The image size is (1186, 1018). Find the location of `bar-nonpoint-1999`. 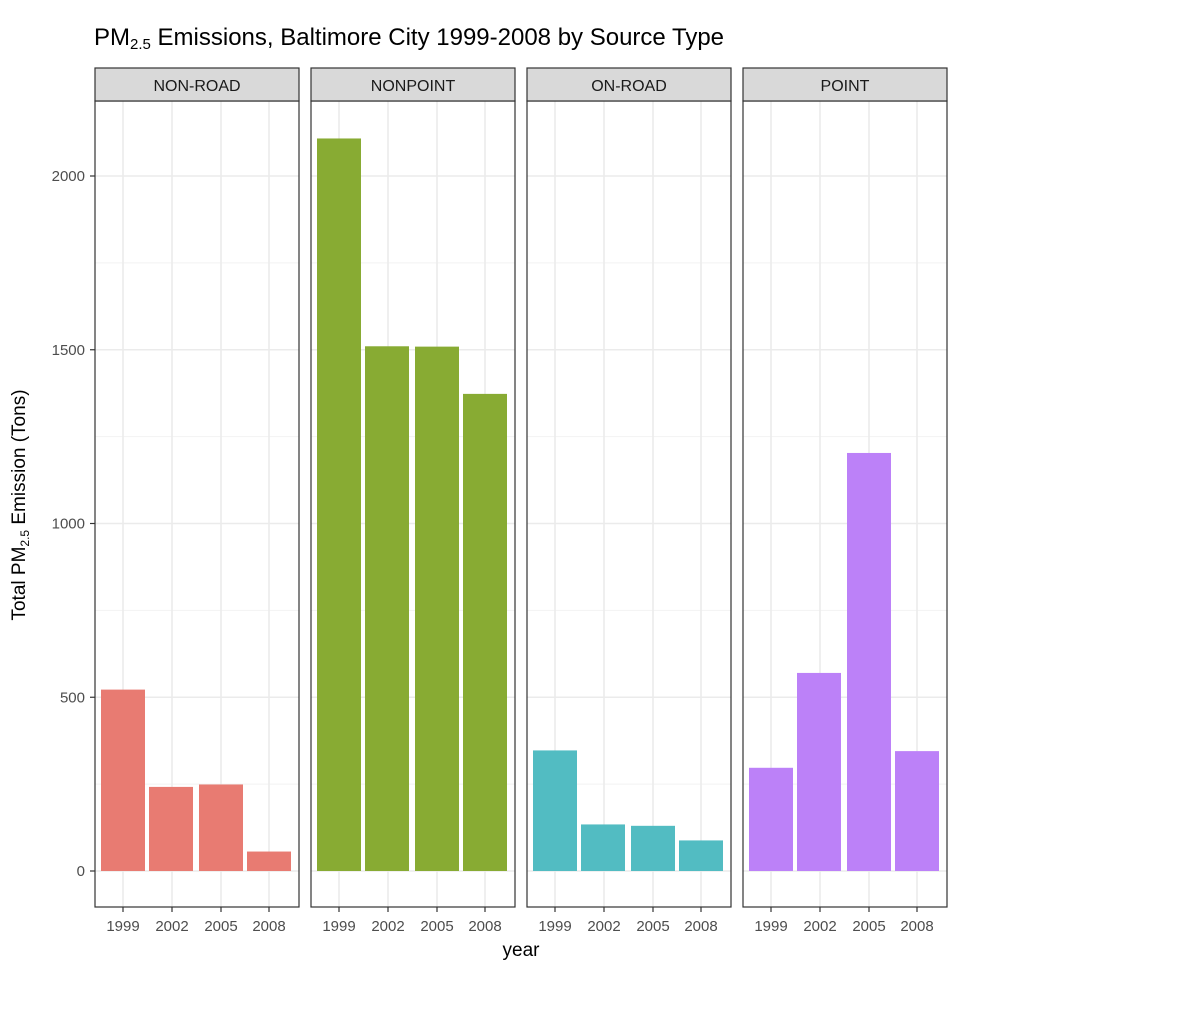

bar-nonpoint-1999 is located at coordinates (339, 505).